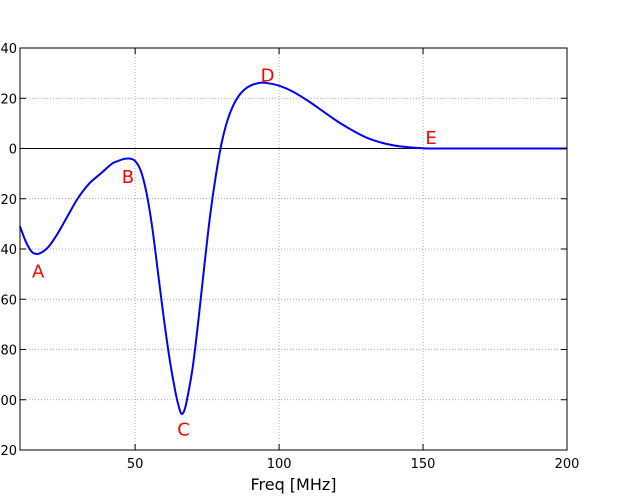 This screenshot has width=638, height=499. Describe the element at coordinates (8, 200) in the screenshot. I see `y-tick-label: -20` at that location.